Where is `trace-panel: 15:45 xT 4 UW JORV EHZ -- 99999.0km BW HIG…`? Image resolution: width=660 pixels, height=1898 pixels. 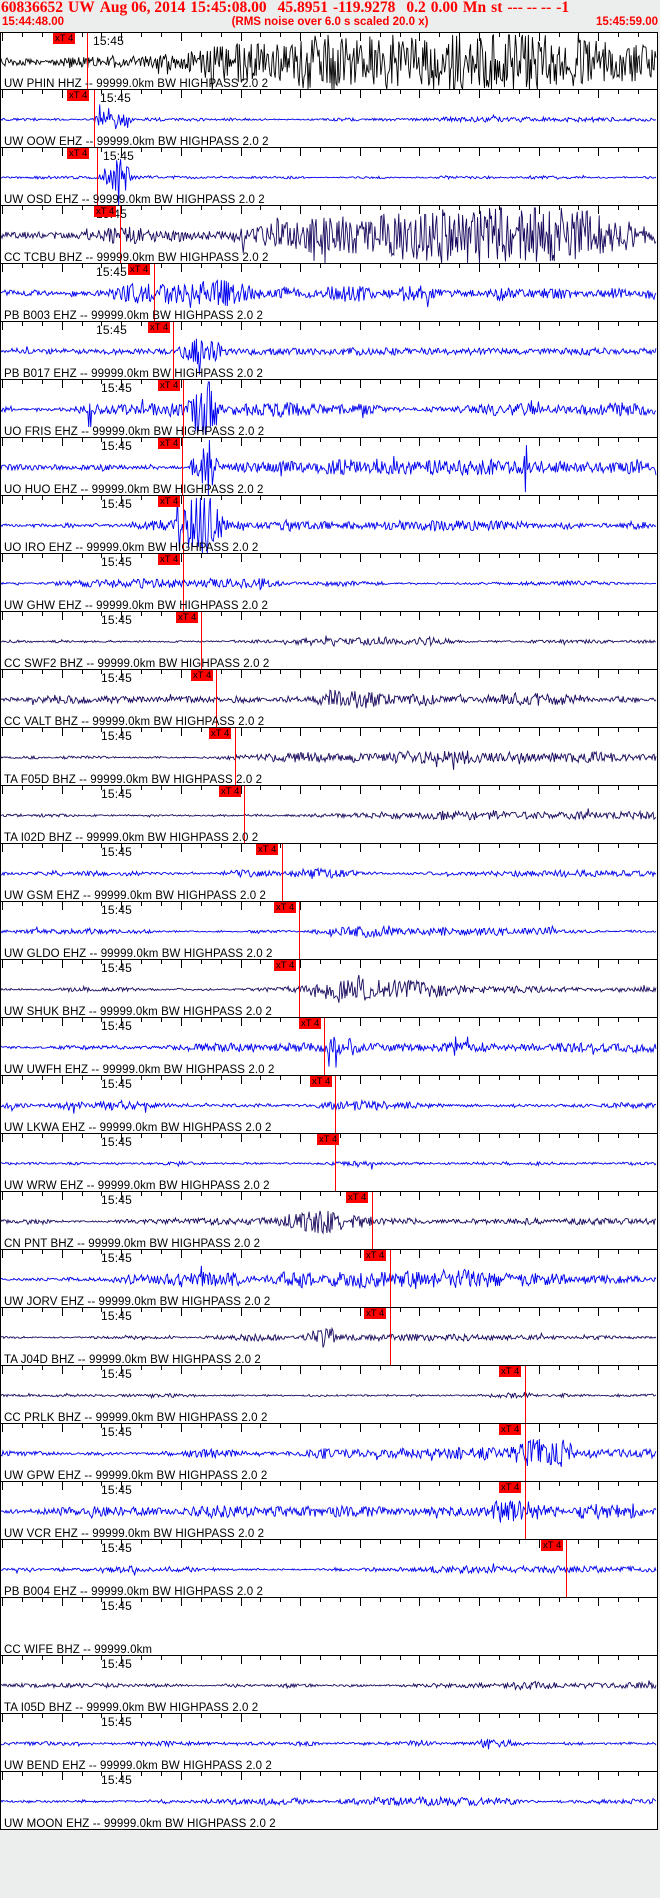
trace-panel: 15:45 xT 4 UW JORV EHZ -- 99999.0km BW HIG… is located at coordinates (329, 1279).